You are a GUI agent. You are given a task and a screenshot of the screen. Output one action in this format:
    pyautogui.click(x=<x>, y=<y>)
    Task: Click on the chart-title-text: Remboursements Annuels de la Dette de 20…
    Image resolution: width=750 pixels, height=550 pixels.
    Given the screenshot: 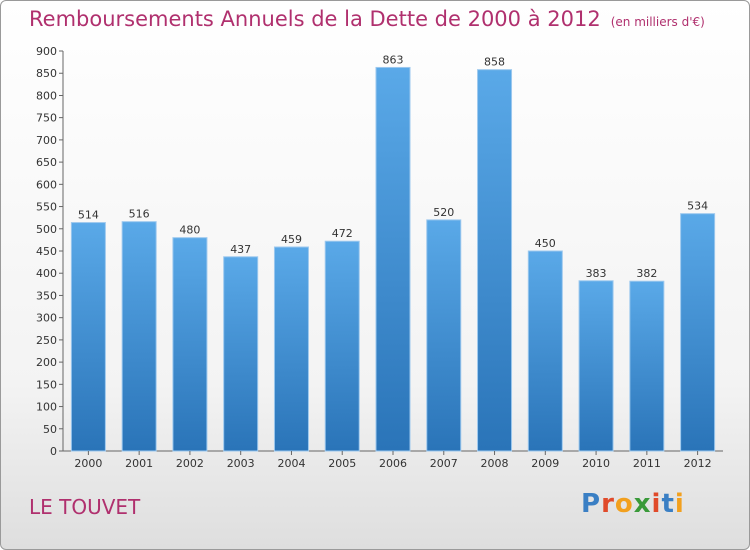 What is the action you would take?
    pyautogui.click(x=315, y=19)
    